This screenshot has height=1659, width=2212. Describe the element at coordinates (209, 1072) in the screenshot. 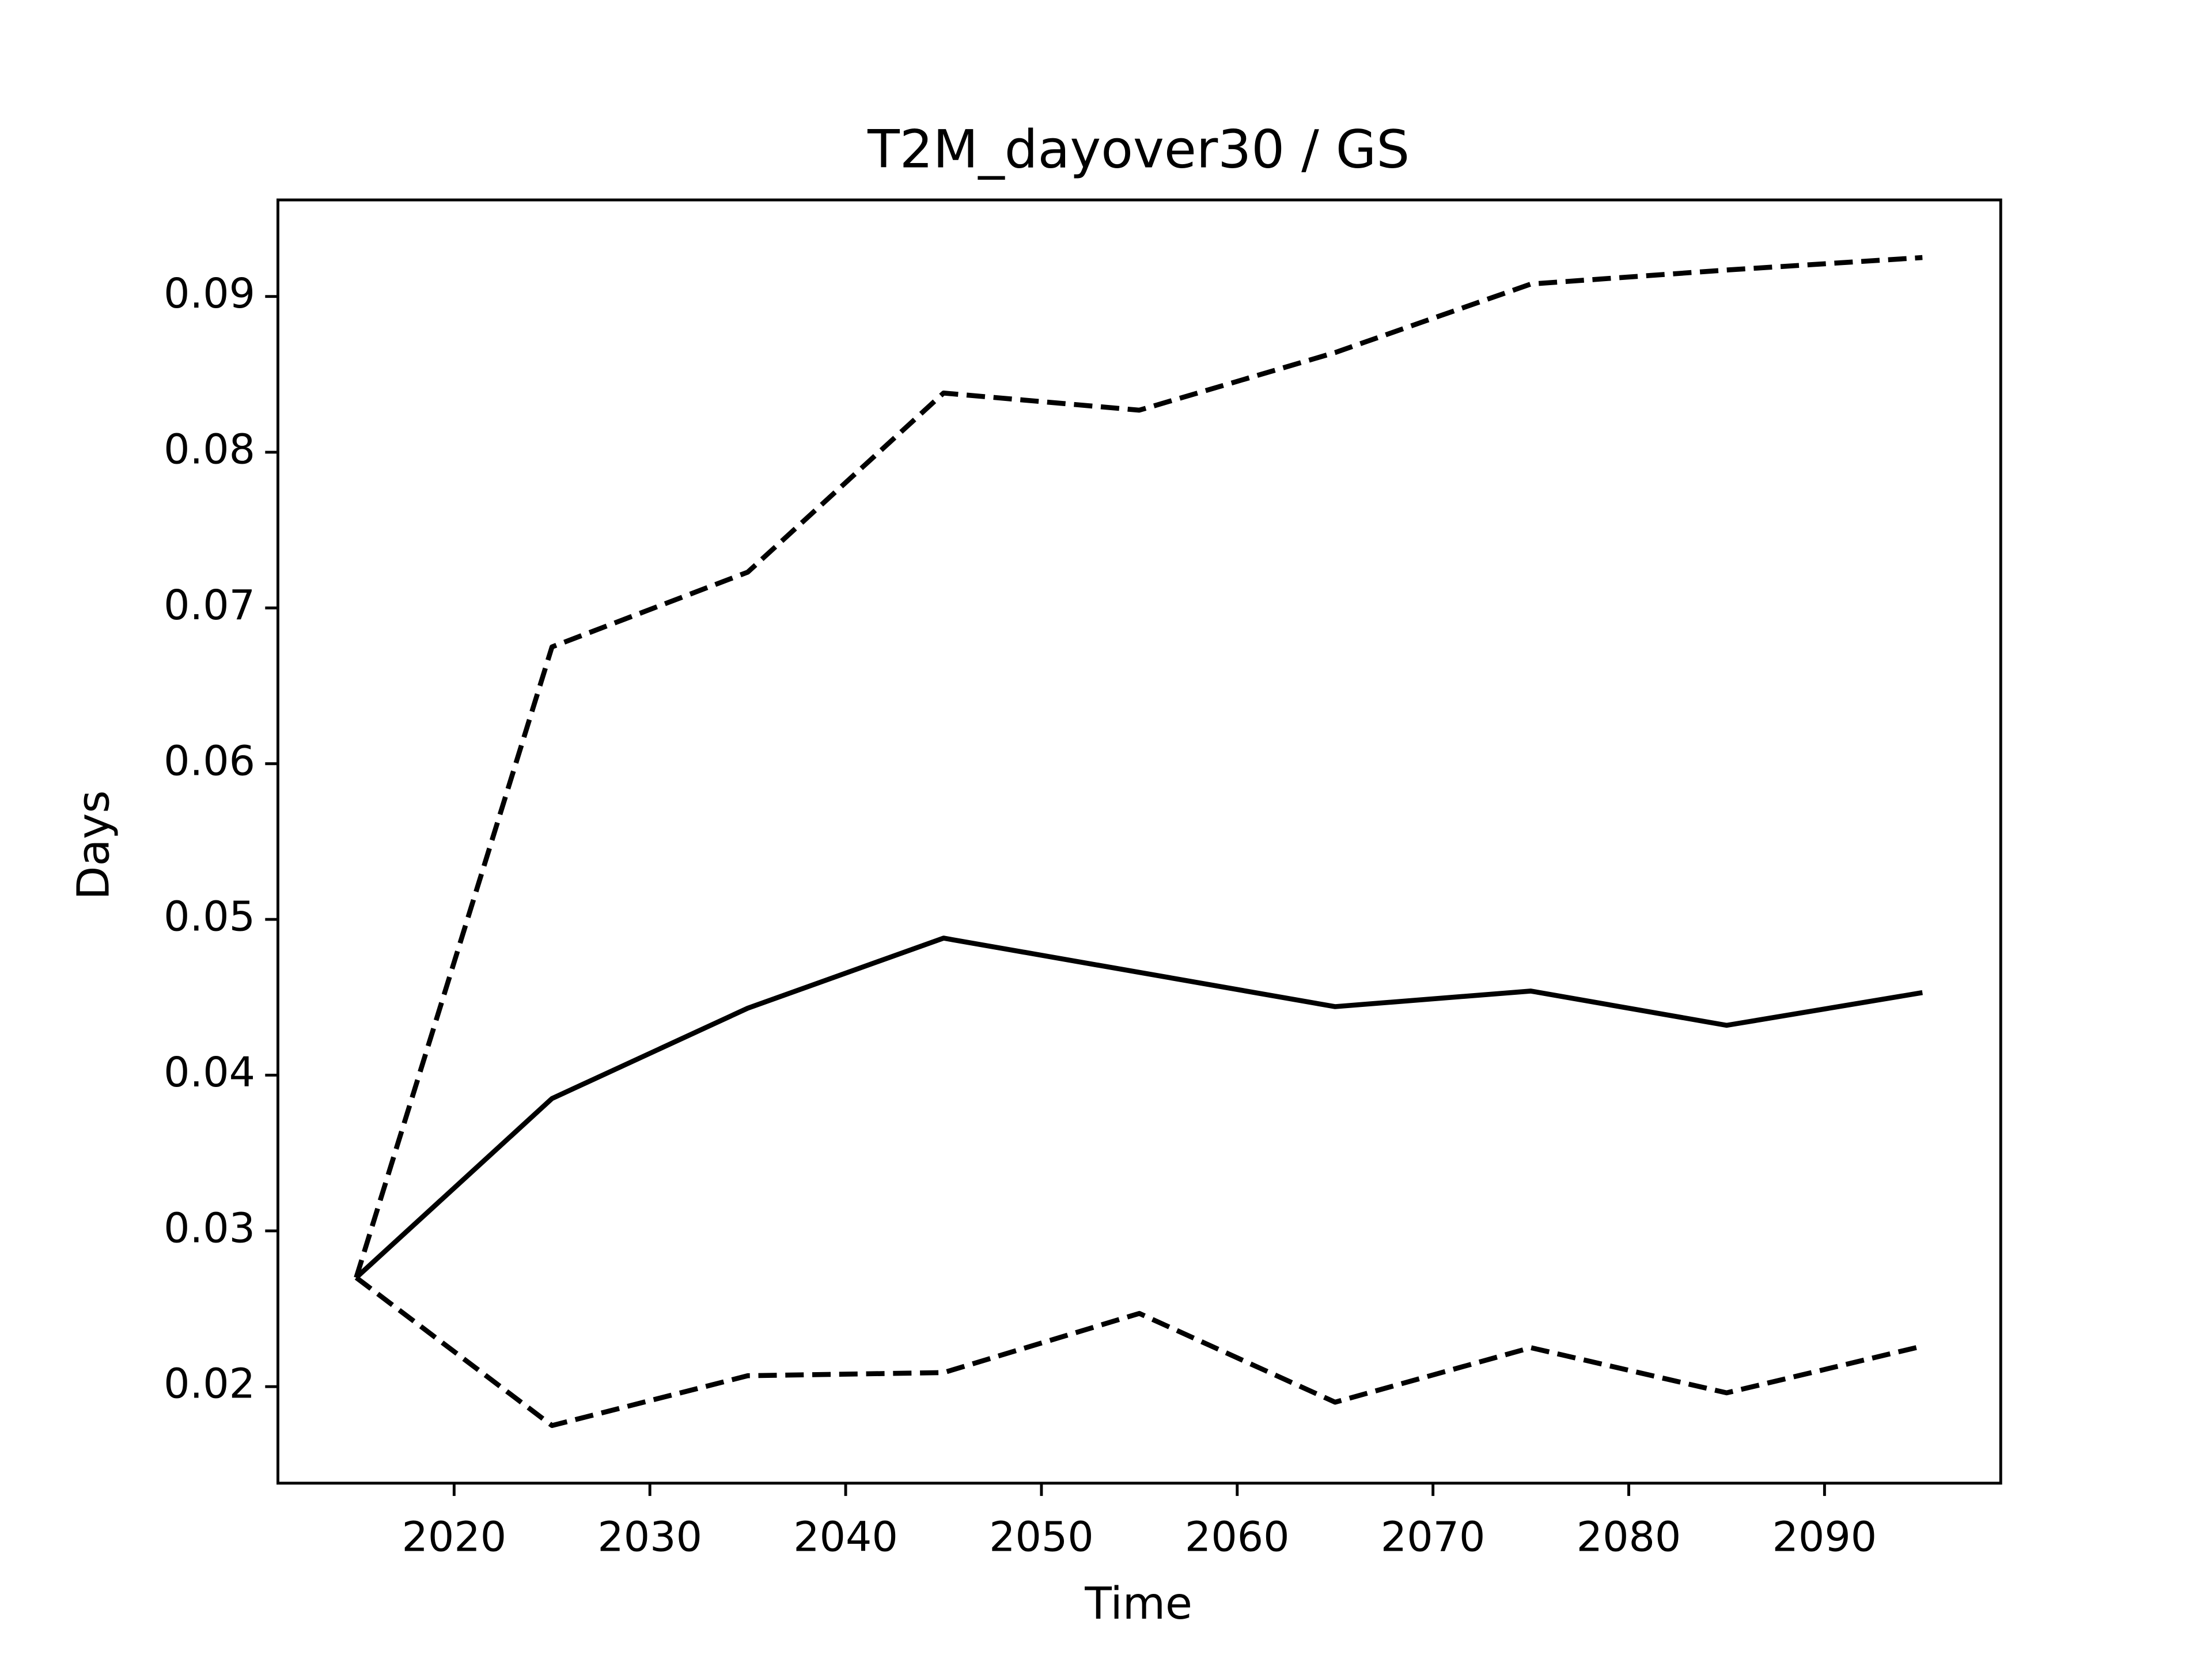

I see `y-tick-label: 0.04` at that location.